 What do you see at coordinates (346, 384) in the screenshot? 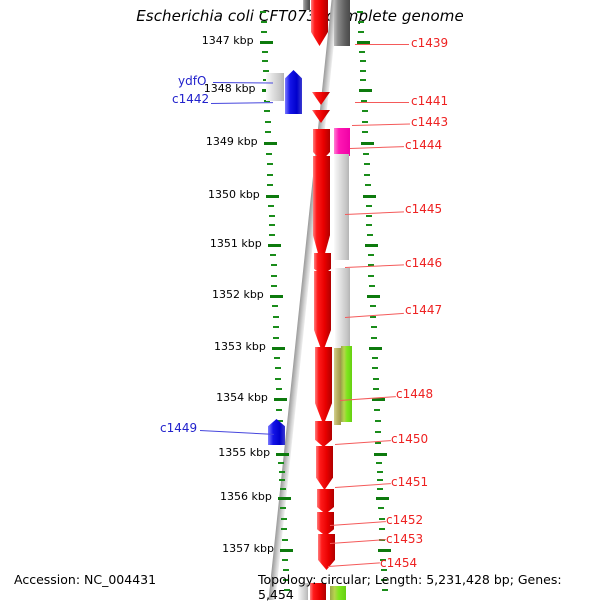
I see `feature-c1448-green` at bounding box center [346, 384].